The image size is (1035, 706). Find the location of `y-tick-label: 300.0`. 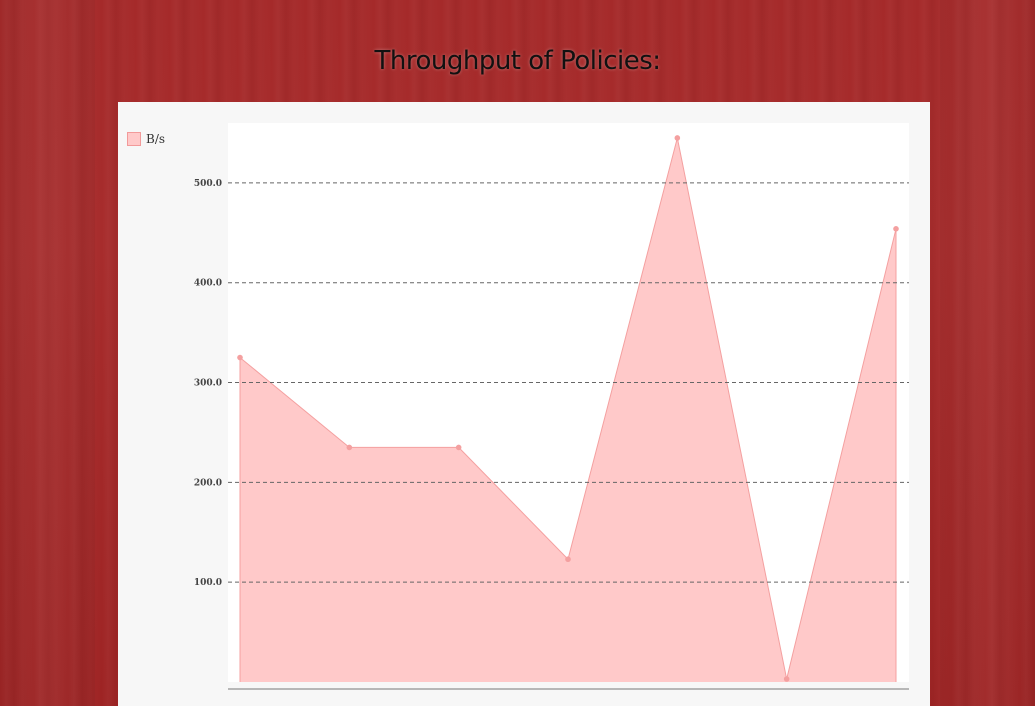

y-tick-label: 300.0 is located at coordinates (208, 384).